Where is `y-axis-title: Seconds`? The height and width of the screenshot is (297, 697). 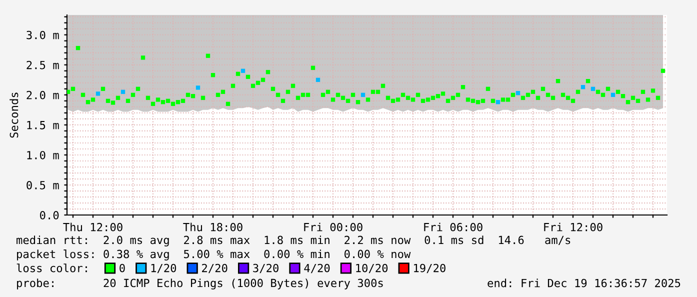 y-axis-title: Seconds is located at coordinates (14, 115).